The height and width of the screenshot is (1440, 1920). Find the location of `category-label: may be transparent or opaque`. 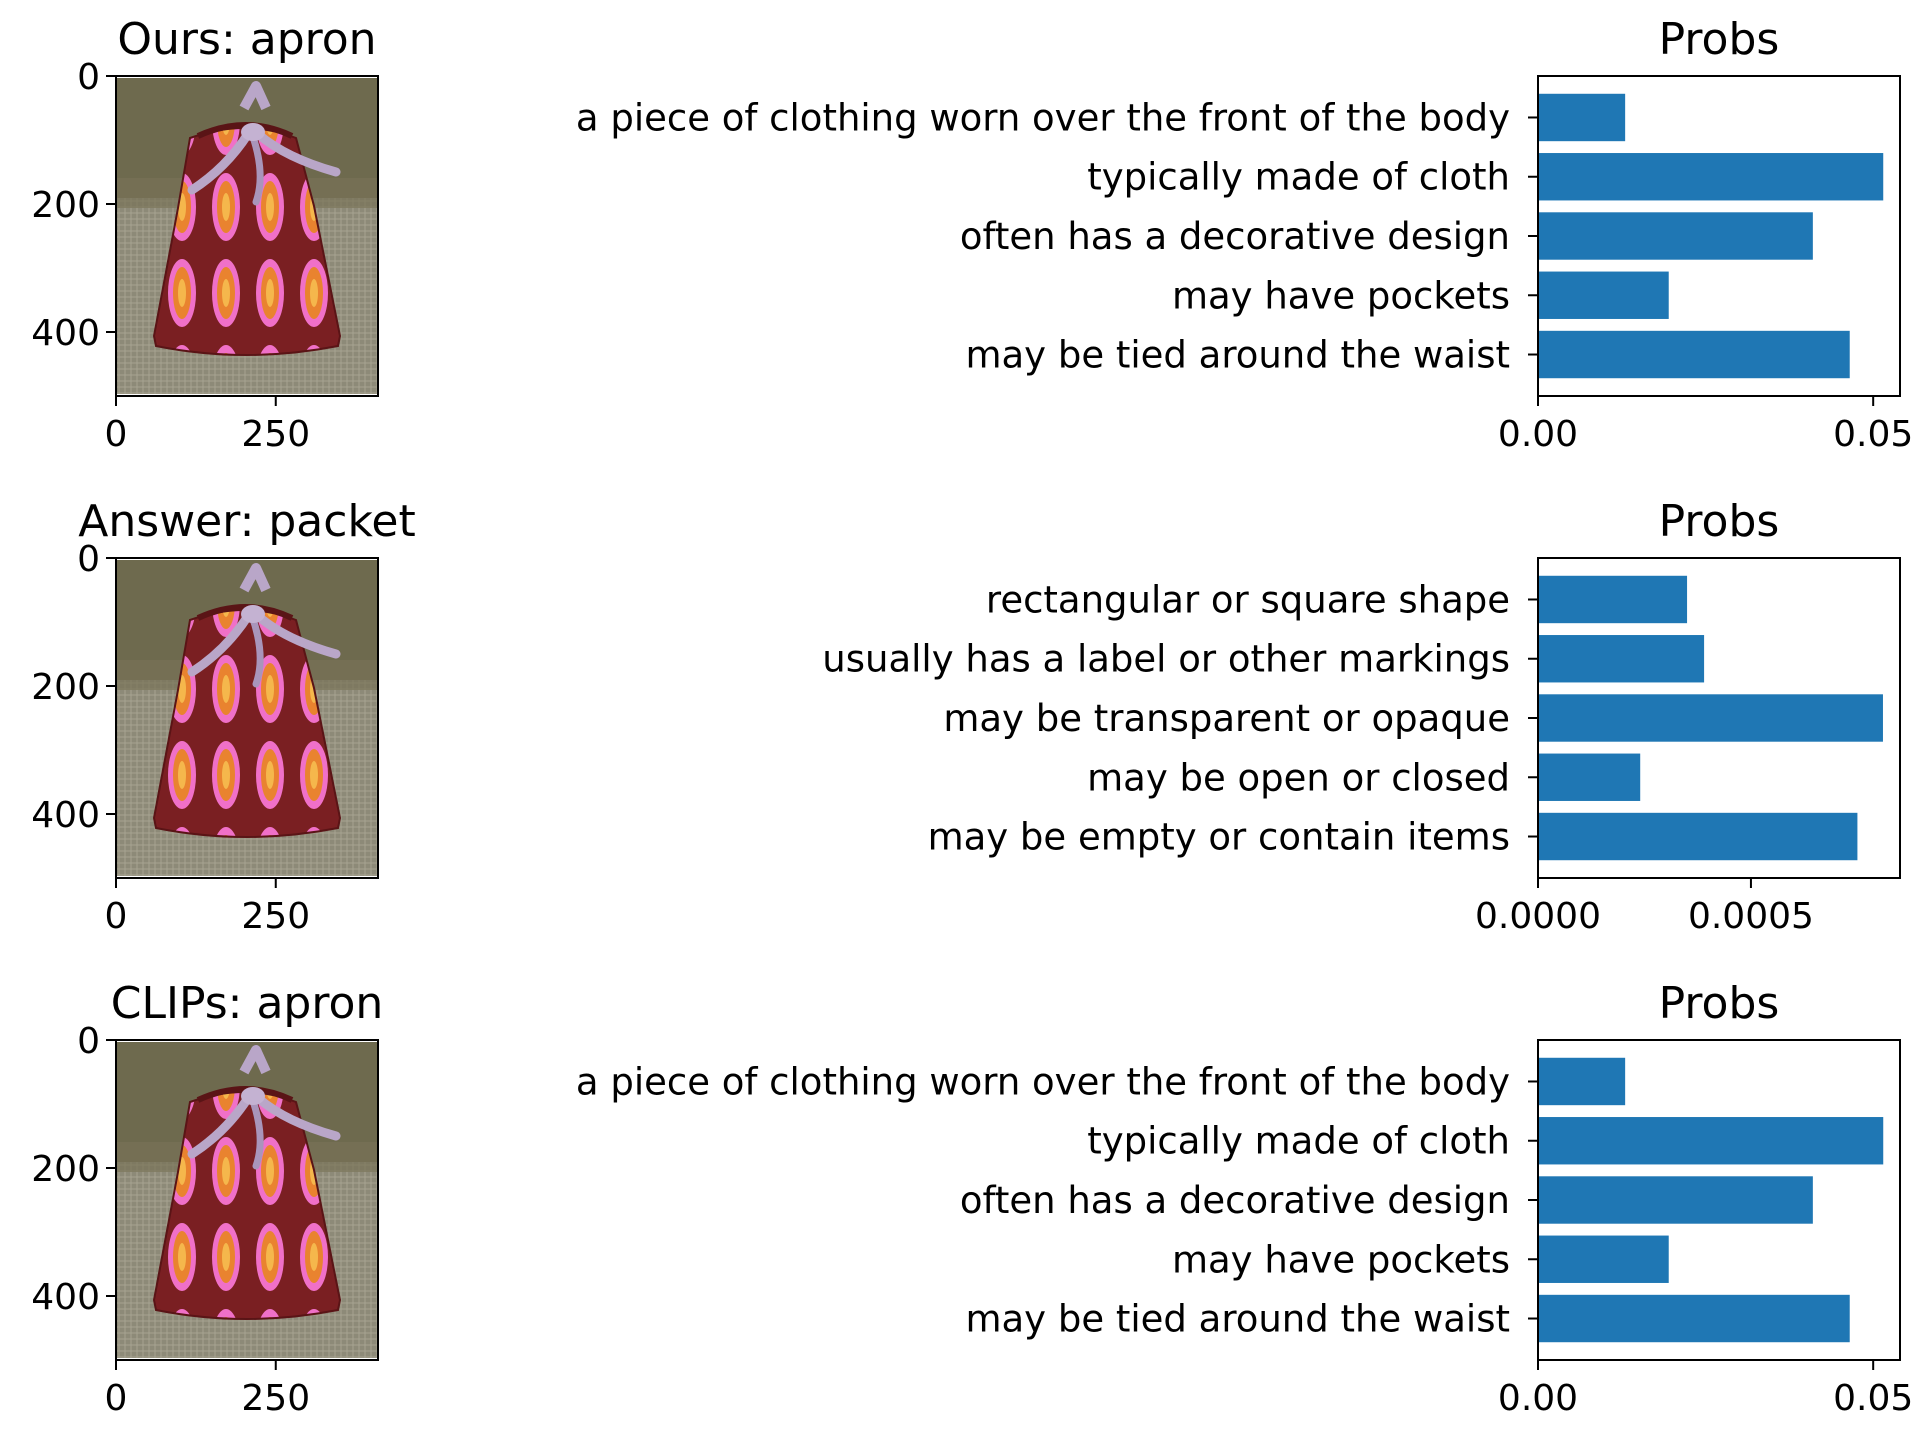

category-label: may be transparent or opaque is located at coordinates (1226, 718).